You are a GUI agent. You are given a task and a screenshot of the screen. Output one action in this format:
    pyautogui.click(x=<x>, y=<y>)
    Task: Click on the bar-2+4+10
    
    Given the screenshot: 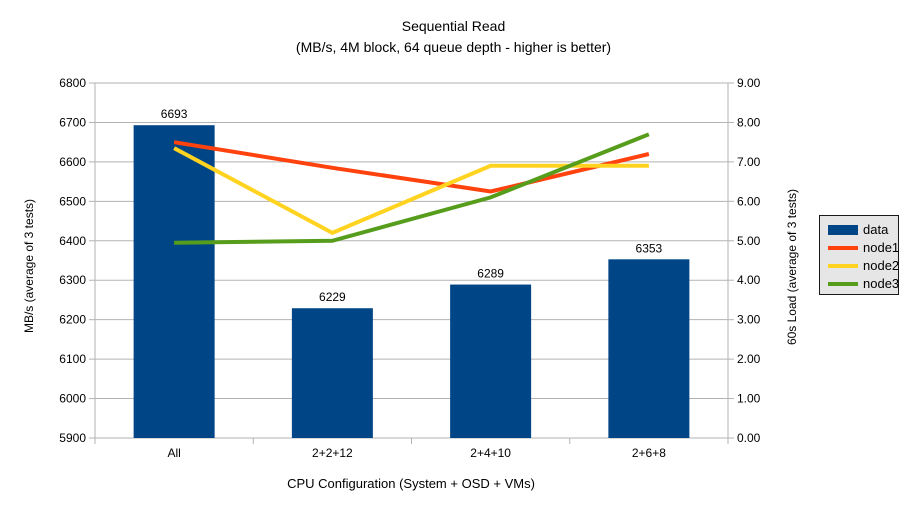 What is the action you would take?
    pyautogui.click(x=491, y=361)
    